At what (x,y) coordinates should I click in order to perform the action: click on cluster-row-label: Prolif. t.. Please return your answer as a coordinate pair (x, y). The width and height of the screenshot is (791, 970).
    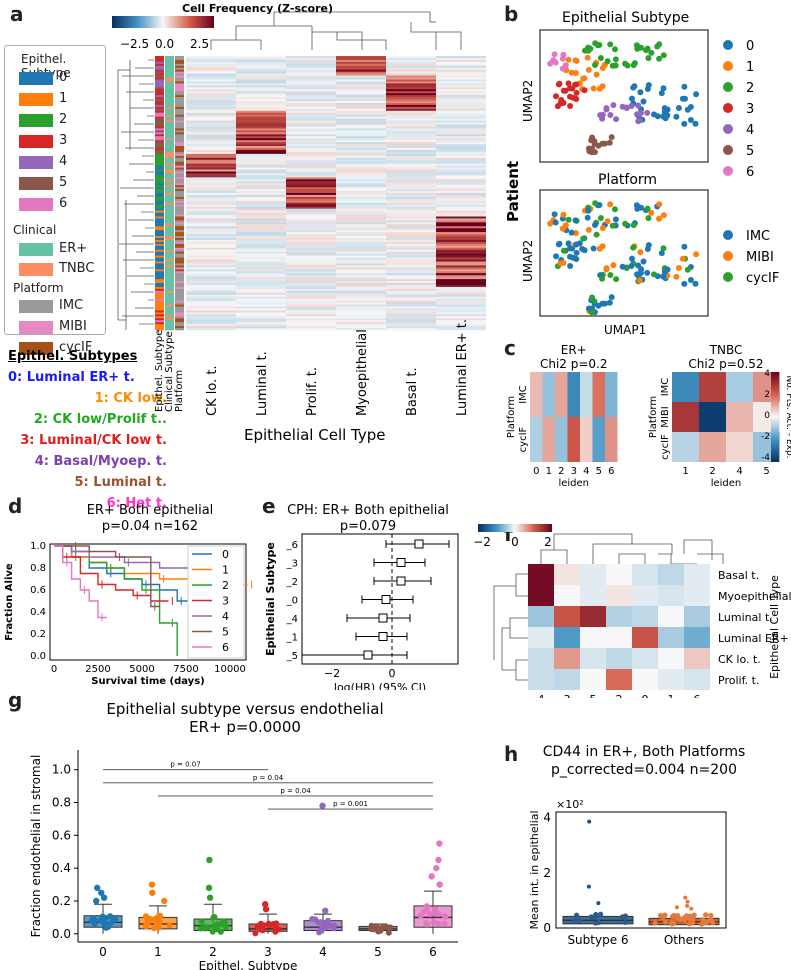
    Looking at the image, I should click on (738, 680).